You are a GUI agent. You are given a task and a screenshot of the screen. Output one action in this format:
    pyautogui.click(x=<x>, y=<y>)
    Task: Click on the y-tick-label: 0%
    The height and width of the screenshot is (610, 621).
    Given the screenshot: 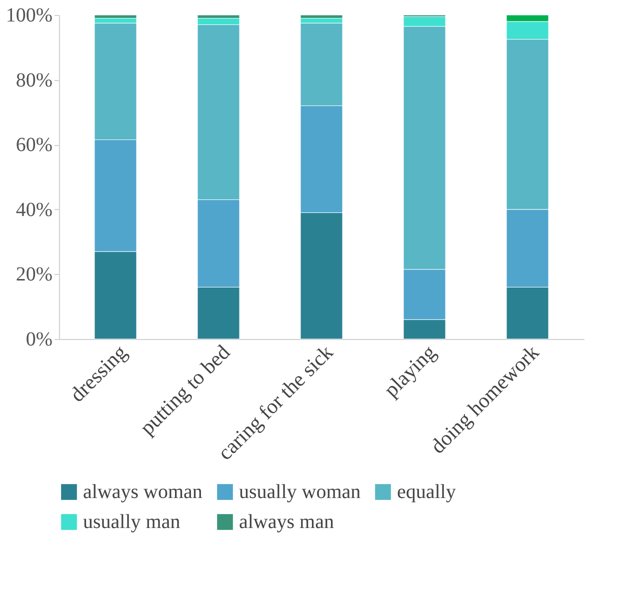 What is the action you would take?
    pyautogui.click(x=39, y=339)
    